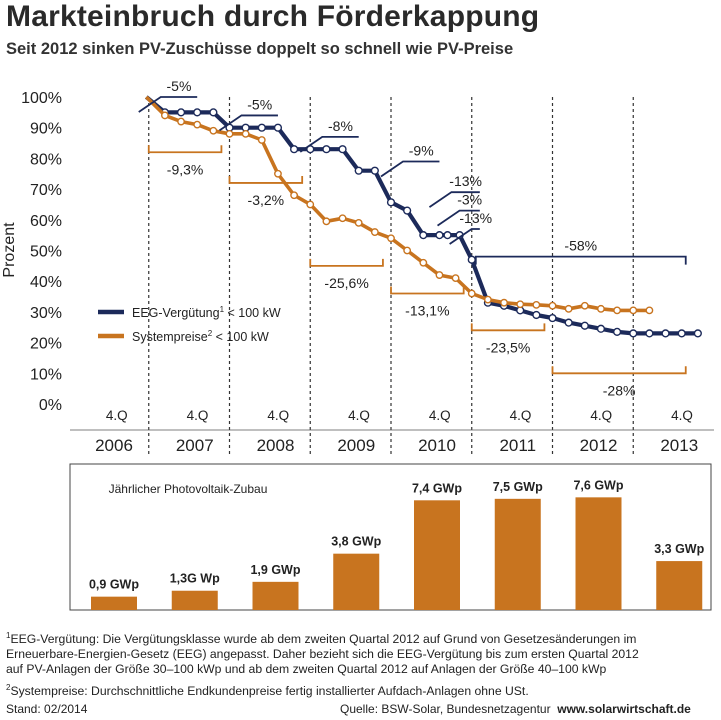 The image size is (721, 720). What do you see at coordinates (50, 405) in the screenshot?
I see `y-tick-label: 0%` at bounding box center [50, 405].